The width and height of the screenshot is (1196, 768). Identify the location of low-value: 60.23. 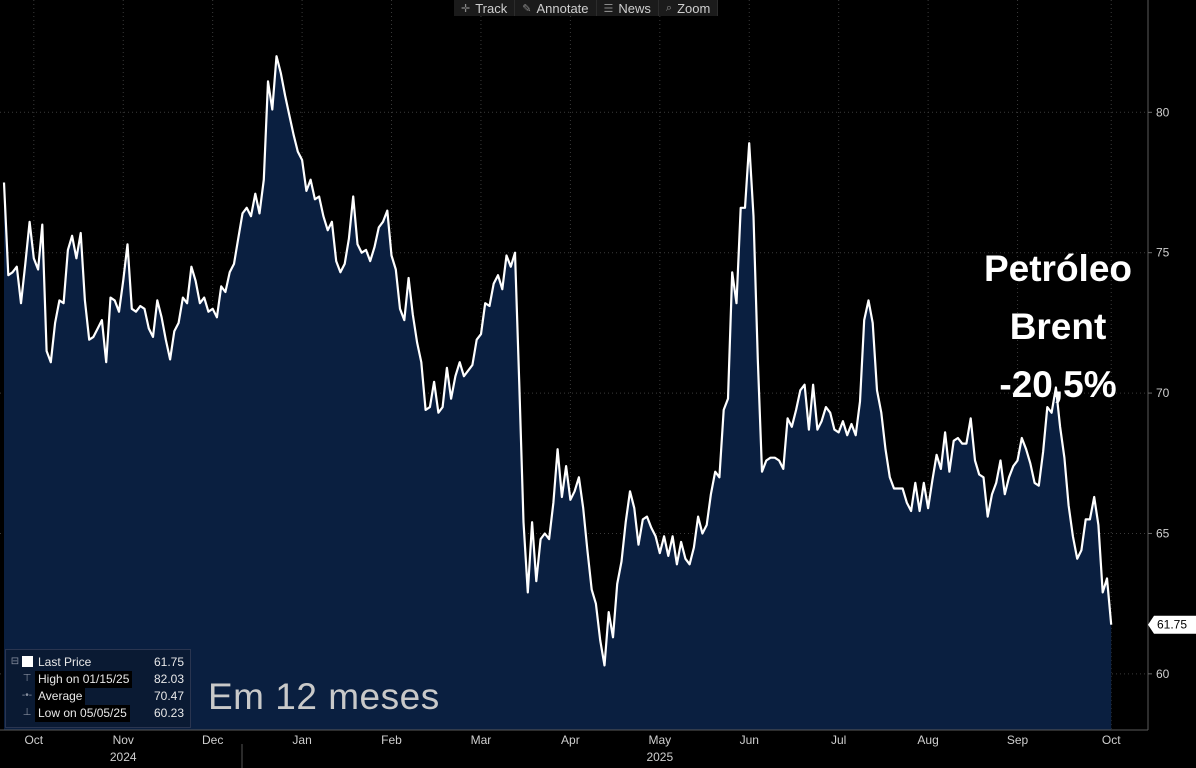
(168, 713).